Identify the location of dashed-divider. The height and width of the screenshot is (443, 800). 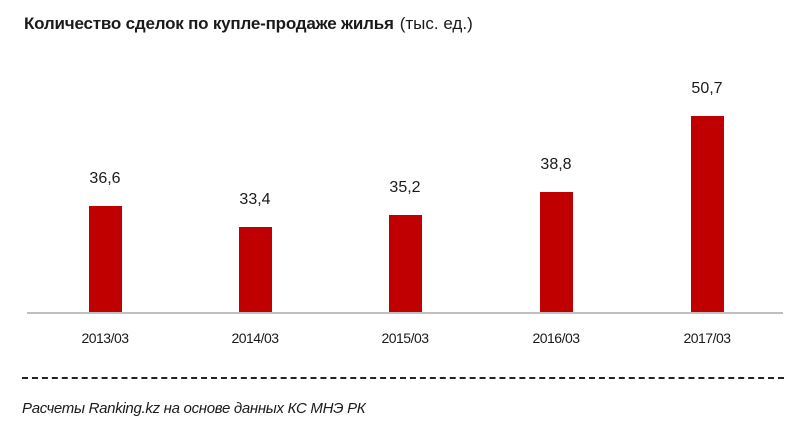
(403, 378).